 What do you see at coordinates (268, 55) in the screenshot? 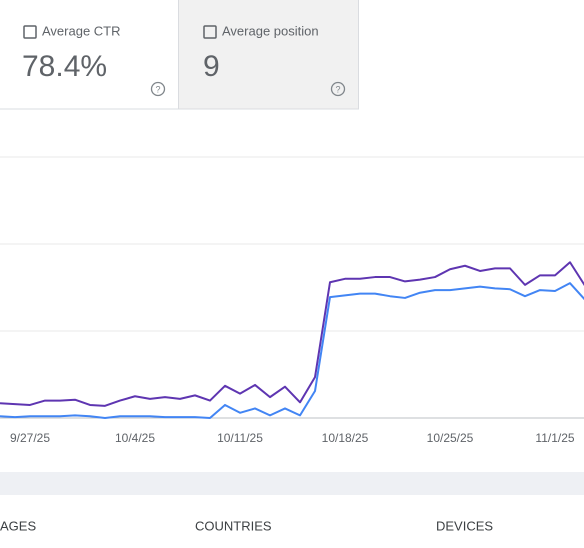
I see `card-position` at bounding box center [268, 55].